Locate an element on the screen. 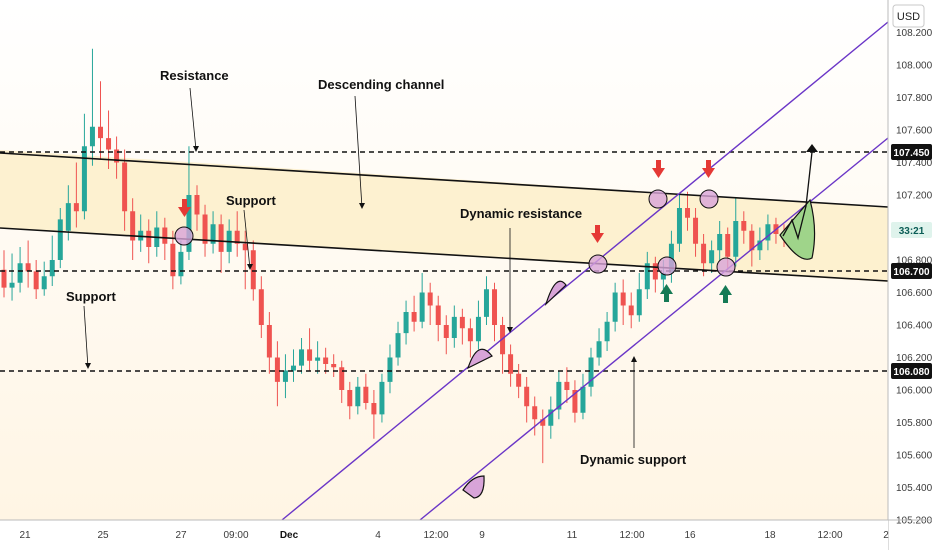 This screenshot has width=932, height=550. currency-label: USD is located at coordinates (908, 17).